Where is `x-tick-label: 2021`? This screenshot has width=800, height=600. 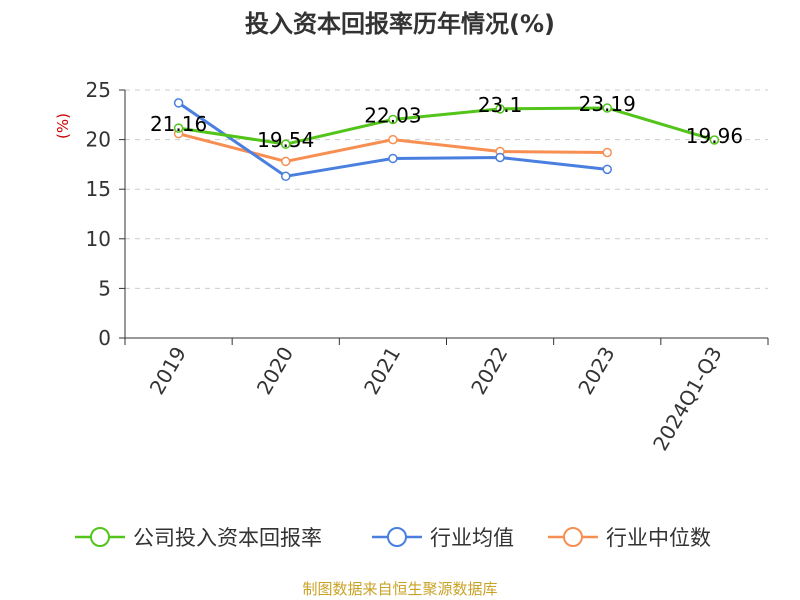 x-tick-label: 2021 is located at coordinates (382, 371).